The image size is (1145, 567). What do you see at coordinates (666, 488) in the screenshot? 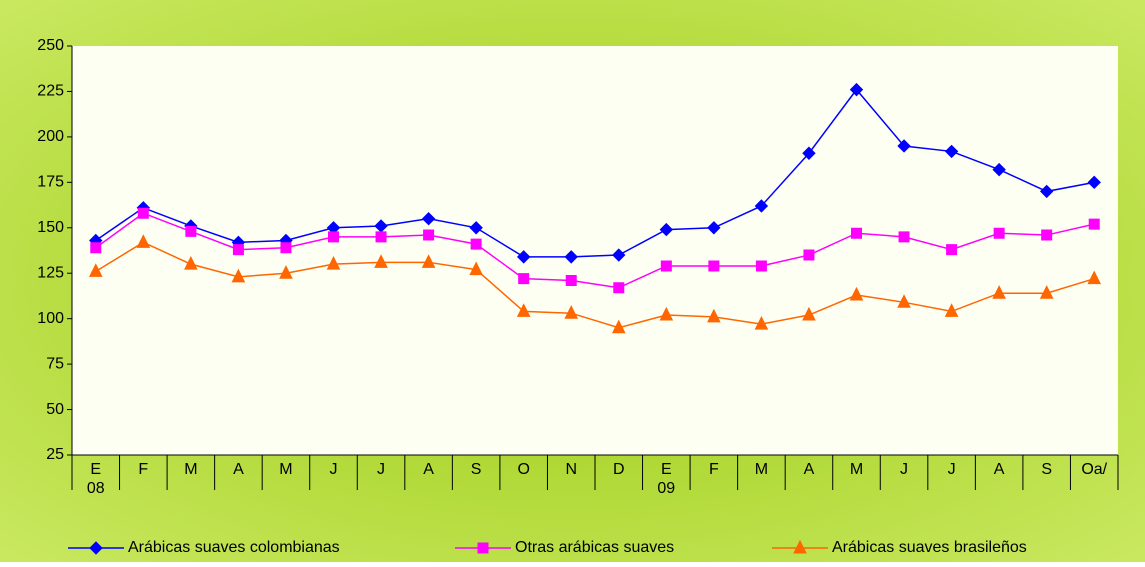
I see `x-year-label: 09` at bounding box center [666, 488].